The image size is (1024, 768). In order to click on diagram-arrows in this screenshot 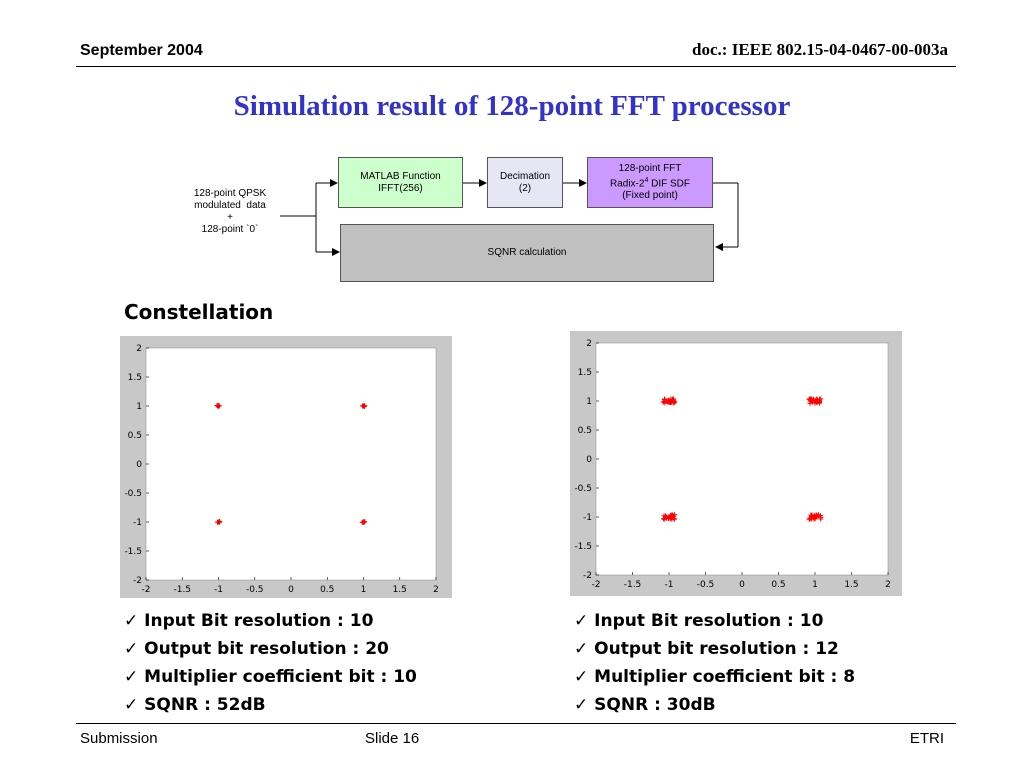, I will do `click(509, 217)`.